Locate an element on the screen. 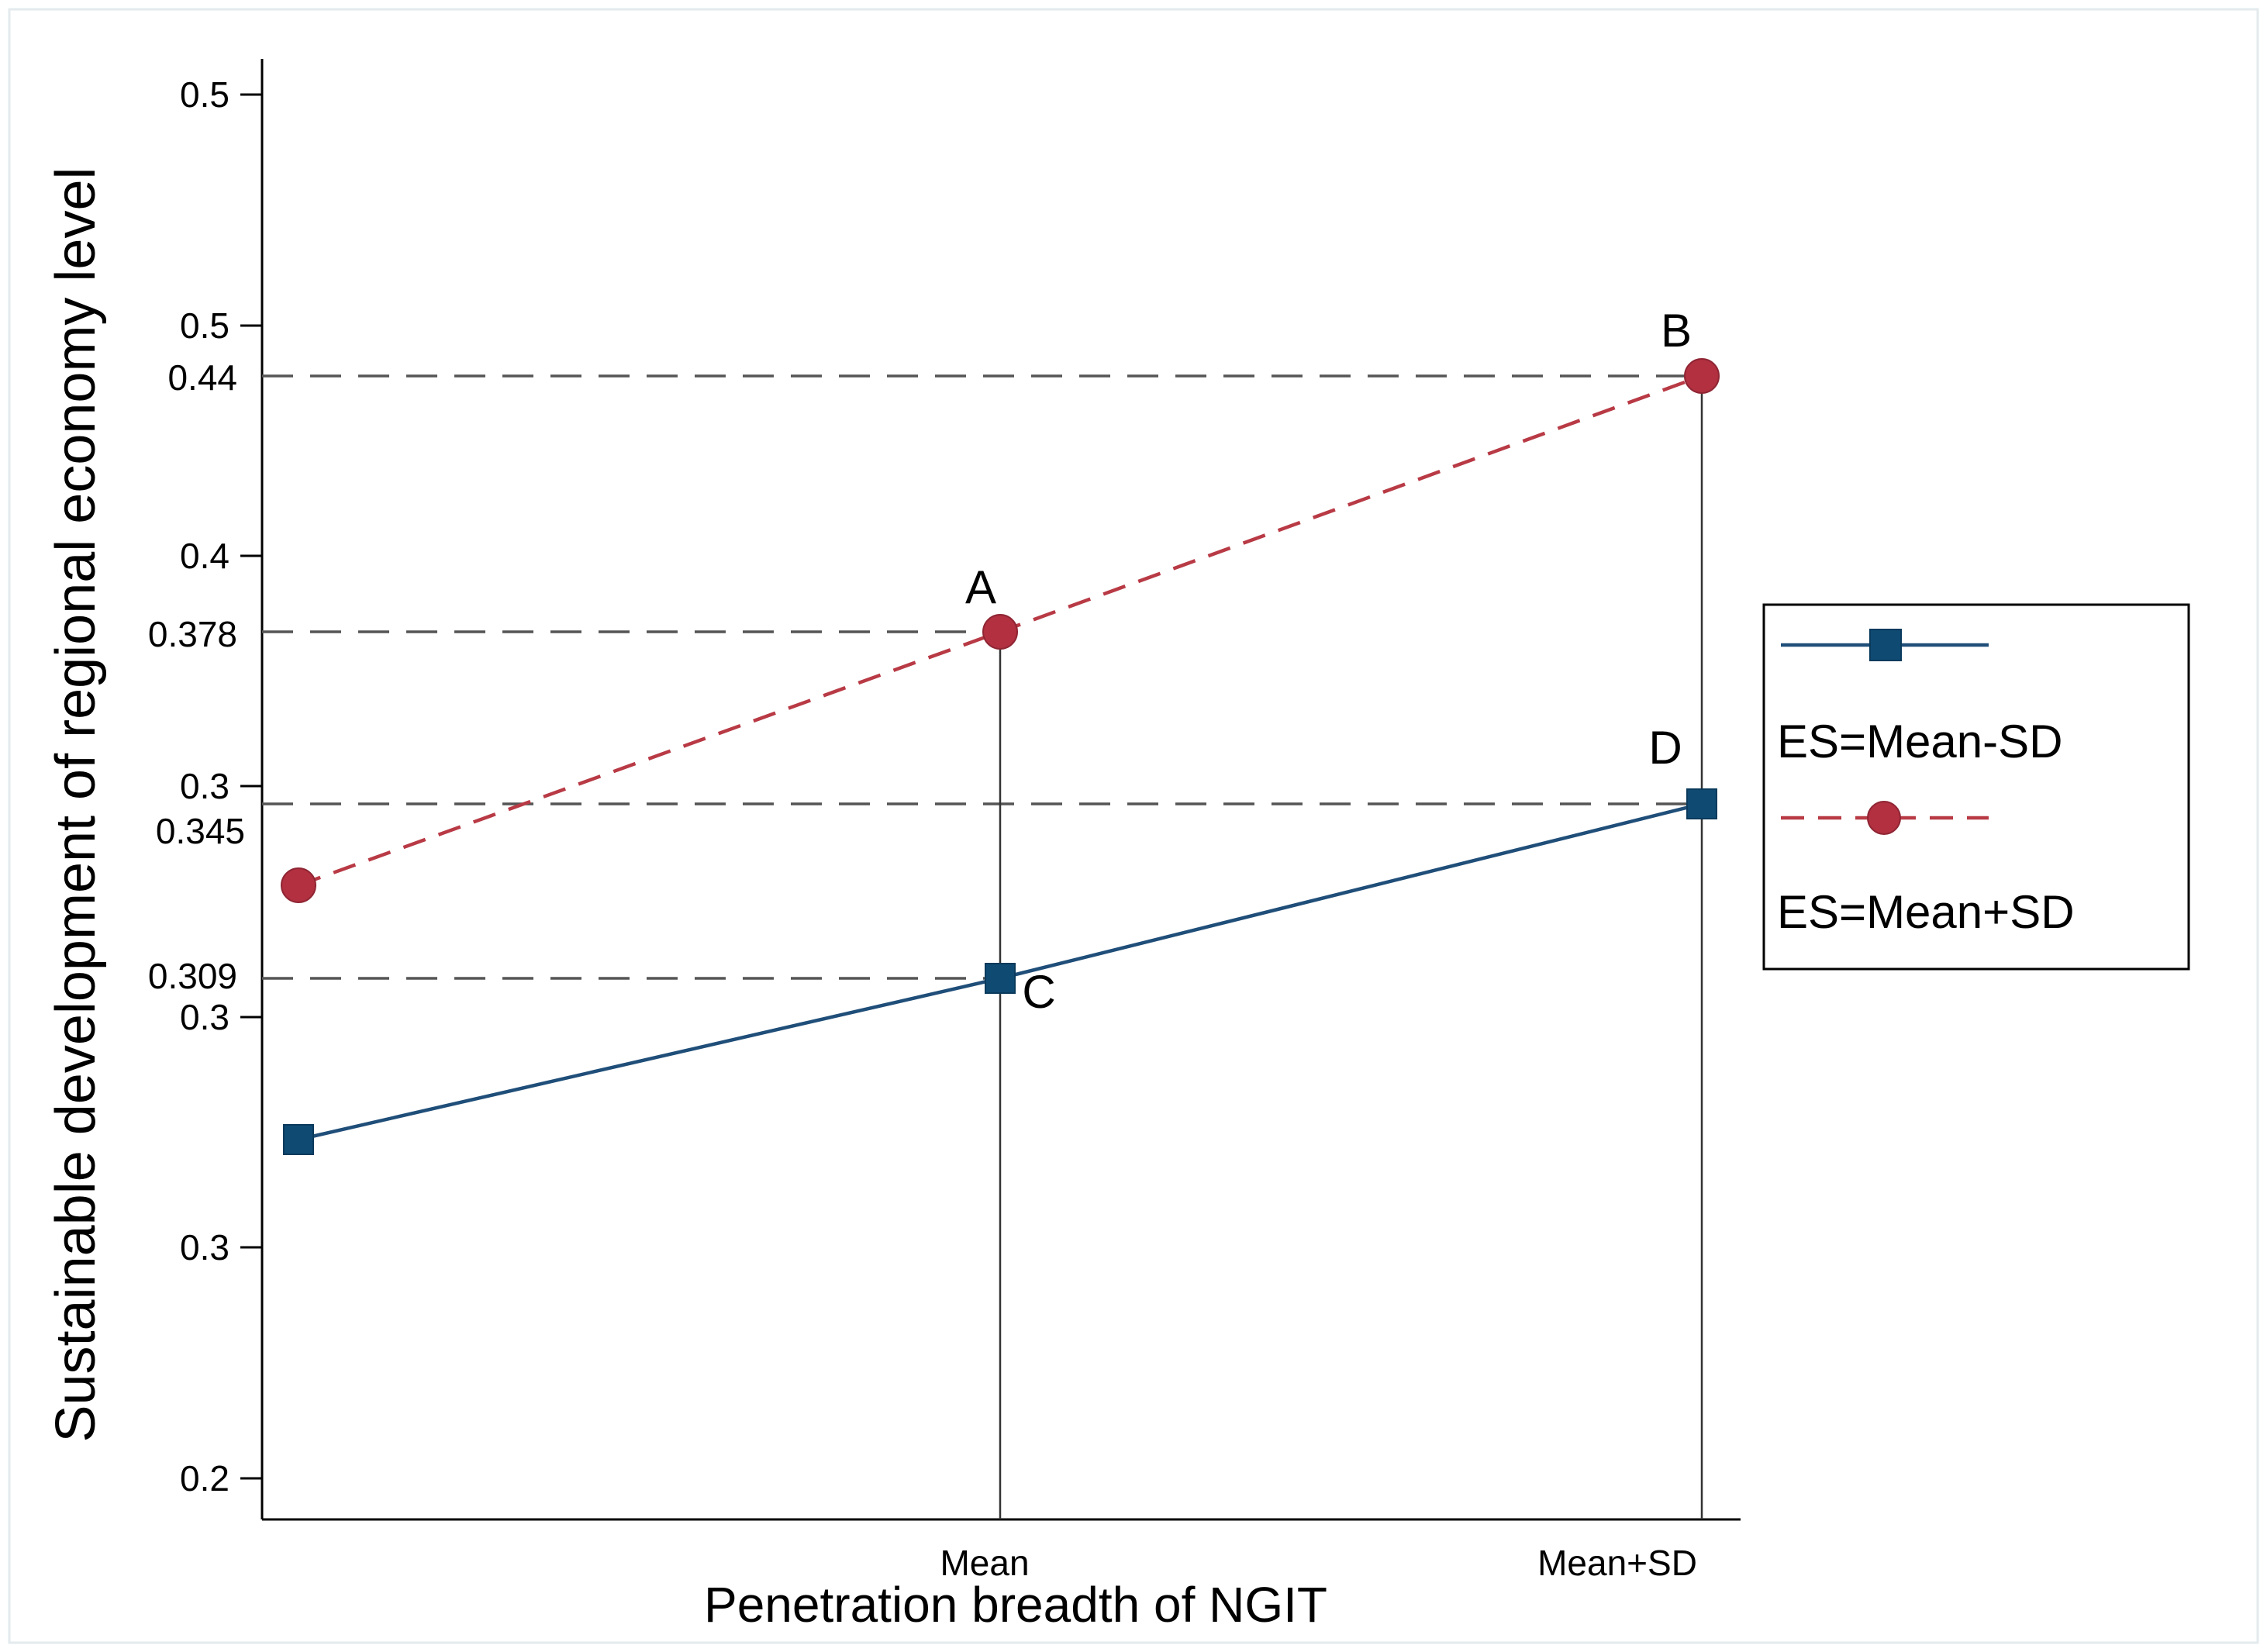  legend-box is located at coordinates (1976, 787).